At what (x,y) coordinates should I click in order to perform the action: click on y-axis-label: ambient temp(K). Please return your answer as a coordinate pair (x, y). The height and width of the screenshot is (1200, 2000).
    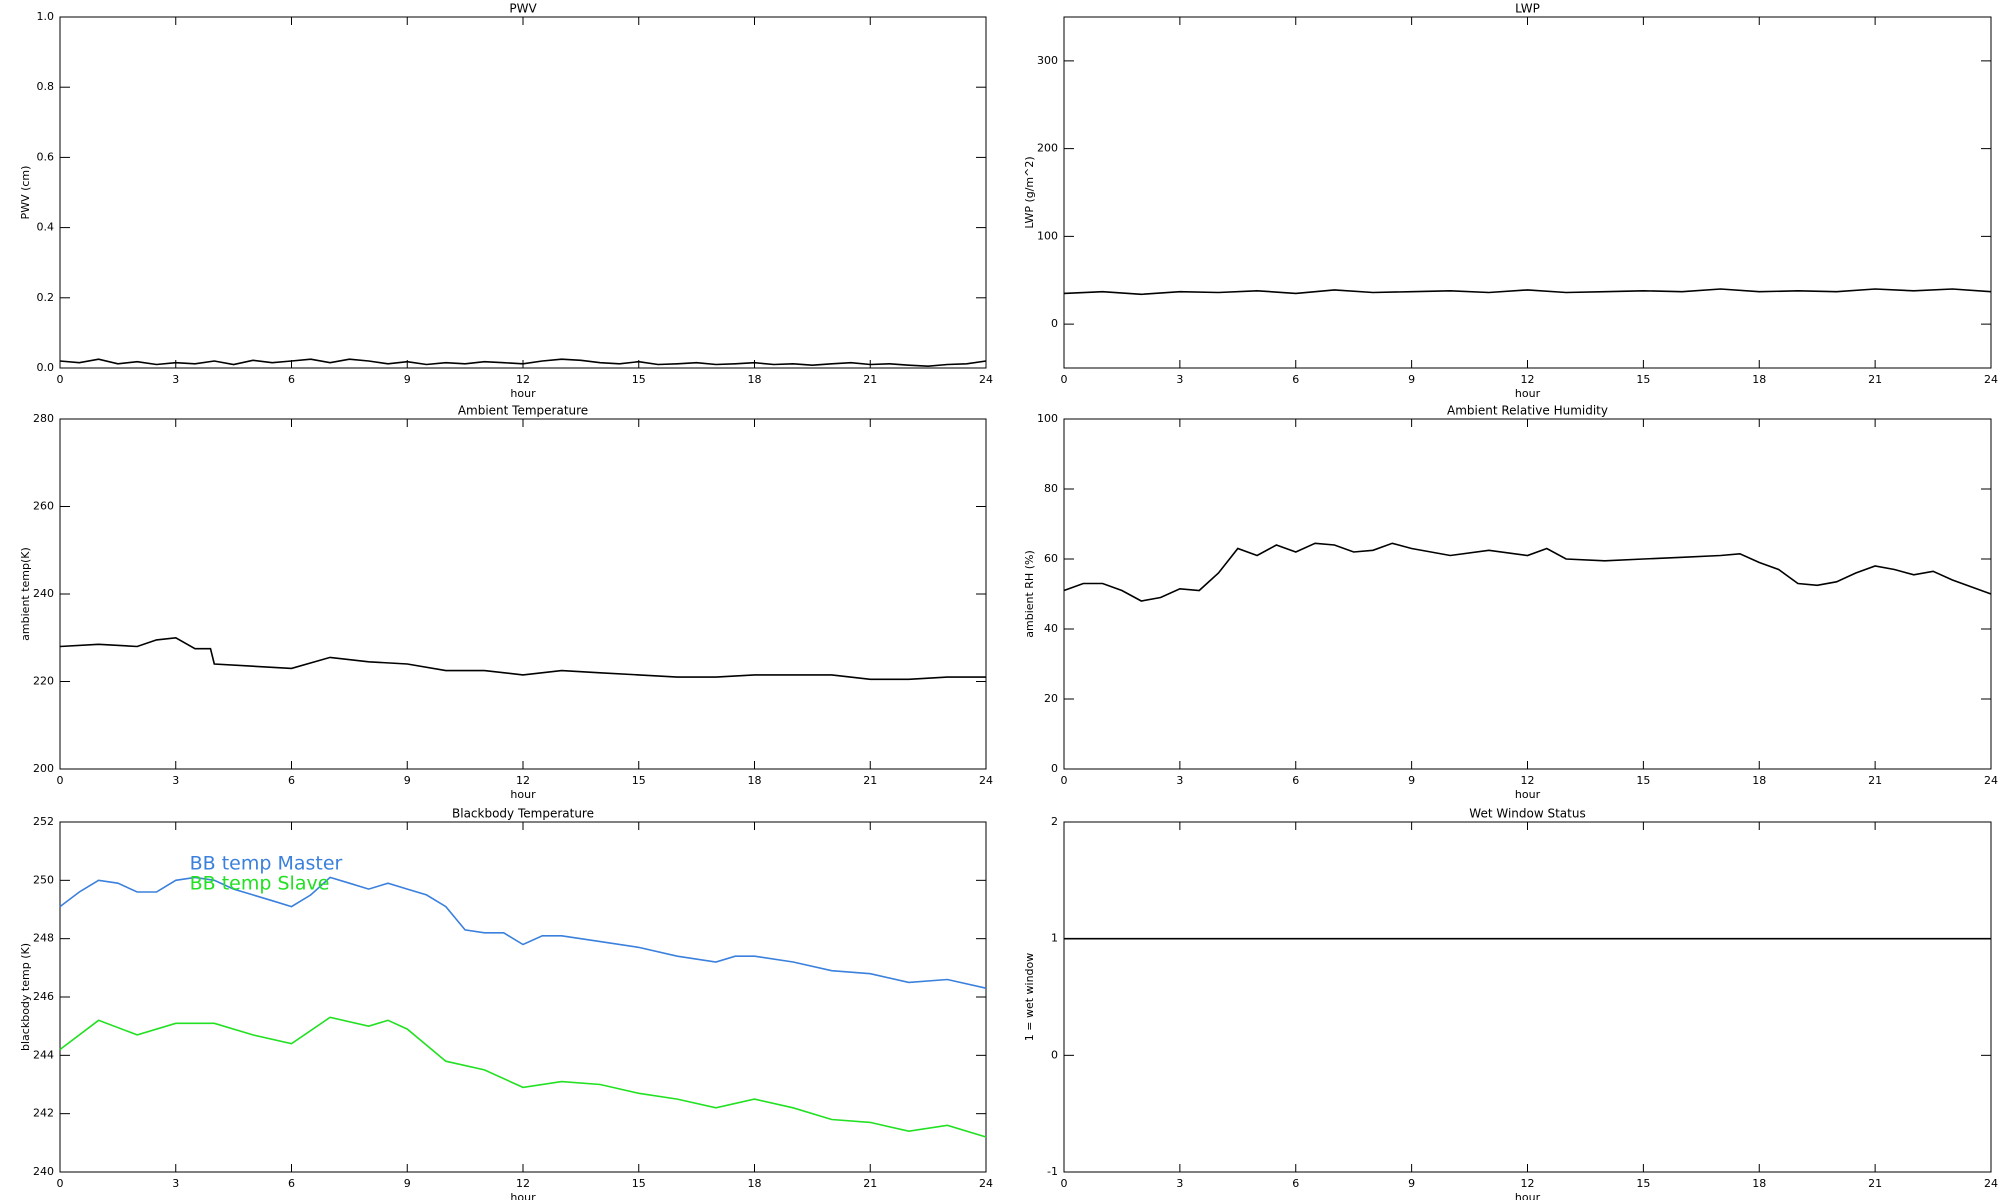
    Looking at the image, I should click on (25, 594).